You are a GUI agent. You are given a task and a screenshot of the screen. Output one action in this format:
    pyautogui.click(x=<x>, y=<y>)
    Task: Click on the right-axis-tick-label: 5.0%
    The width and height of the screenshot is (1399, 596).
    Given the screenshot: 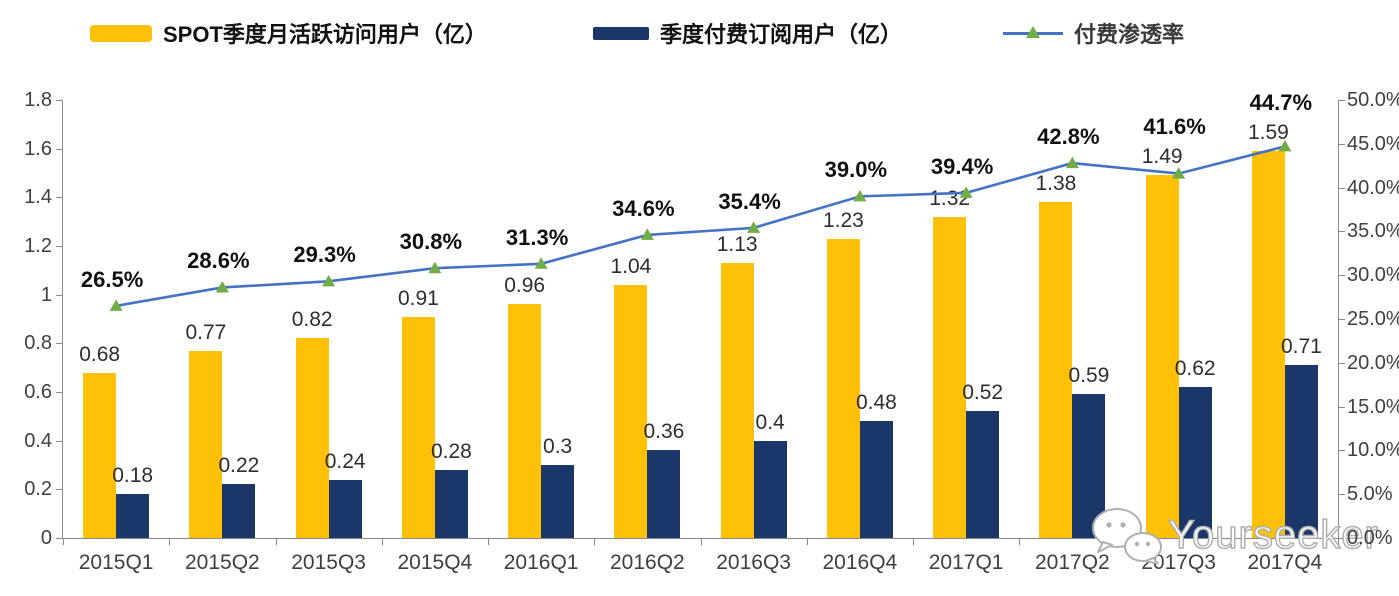 What is the action you would take?
    pyautogui.click(x=1370, y=494)
    